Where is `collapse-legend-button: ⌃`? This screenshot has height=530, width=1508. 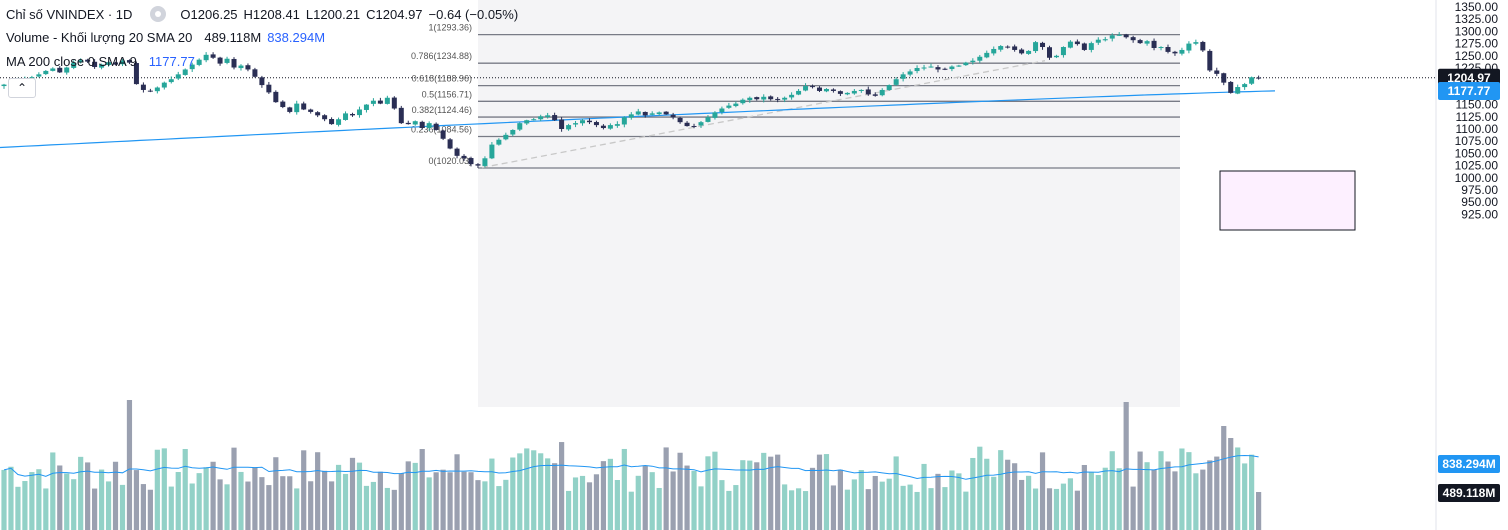 collapse-legend-button: ⌃ is located at coordinates (22, 88).